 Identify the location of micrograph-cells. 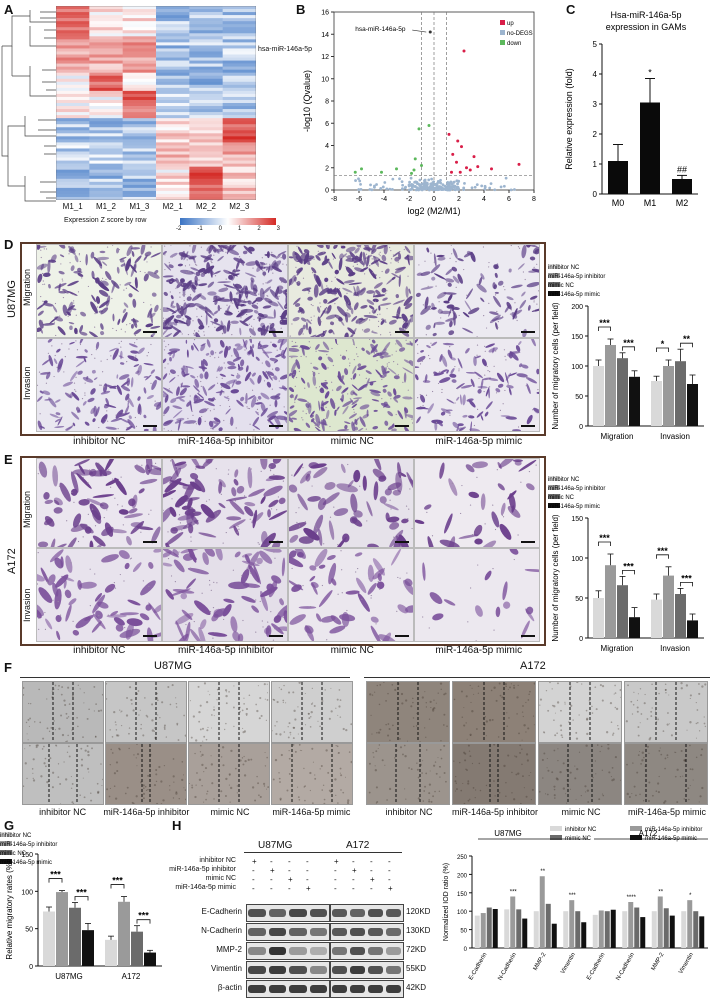
(225, 385).